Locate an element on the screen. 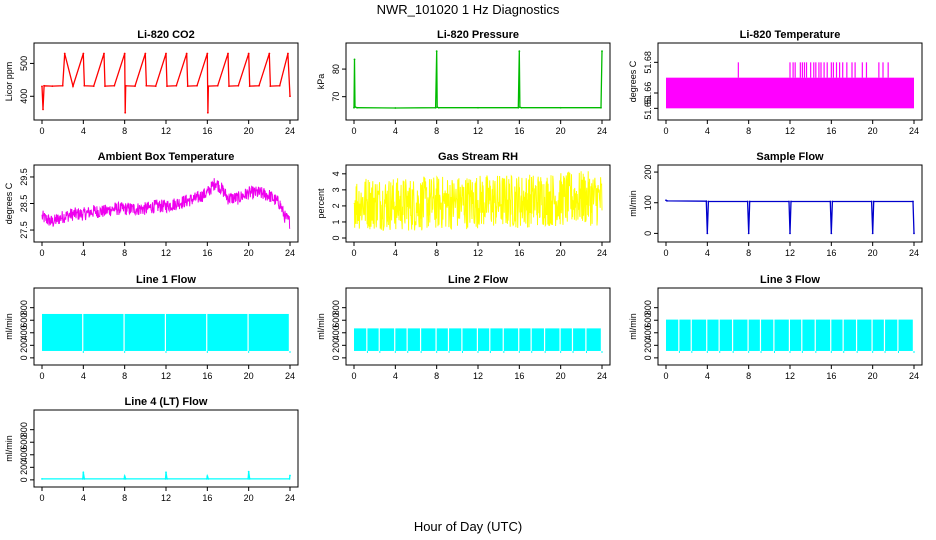 The image size is (936, 540). panel-title: Li-820 CO2 is located at coordinates (165, 35).